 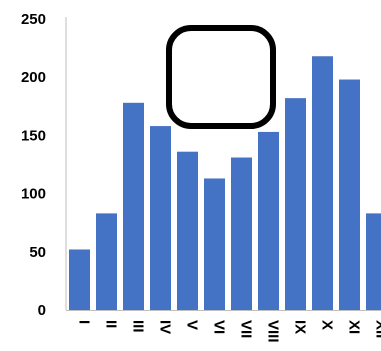 I want to click on x-tick-label: II, so click(x=111, y=324).